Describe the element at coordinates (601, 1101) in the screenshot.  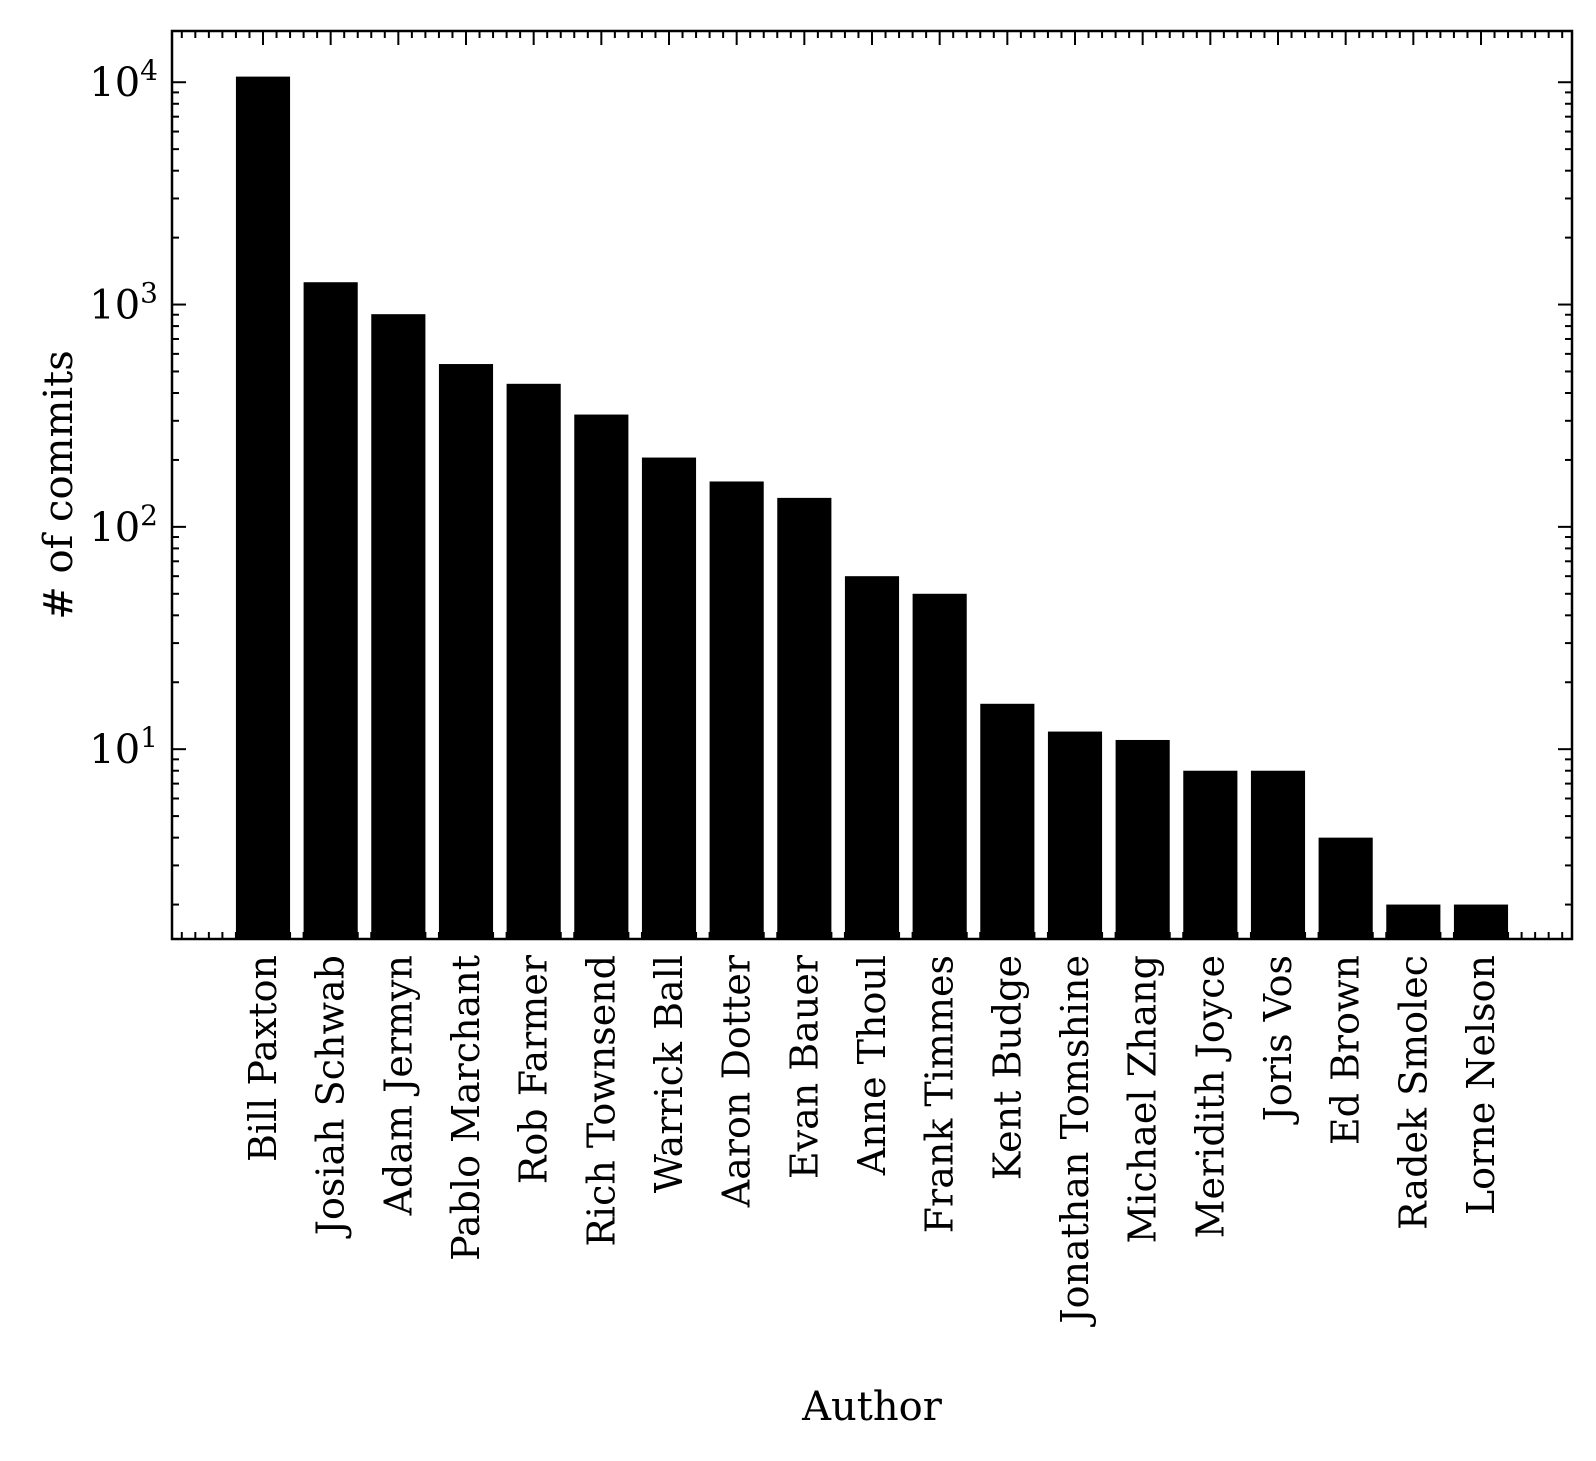
I see `x-tick-label: Rich Townsend` at that location.